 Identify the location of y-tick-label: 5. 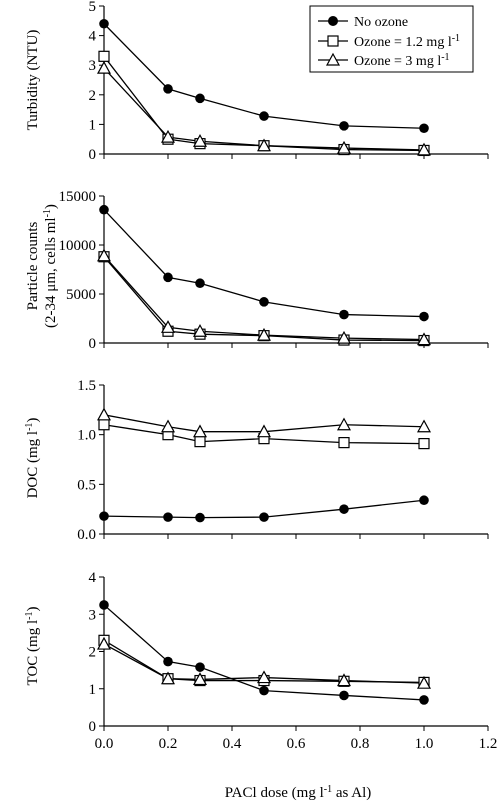
(93, 7).